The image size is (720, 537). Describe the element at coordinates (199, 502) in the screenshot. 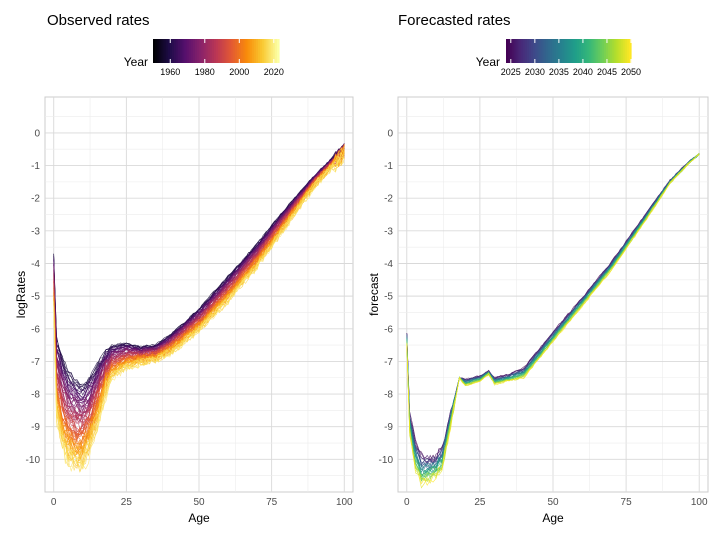

I see `x-tick-label: 50` at that location.